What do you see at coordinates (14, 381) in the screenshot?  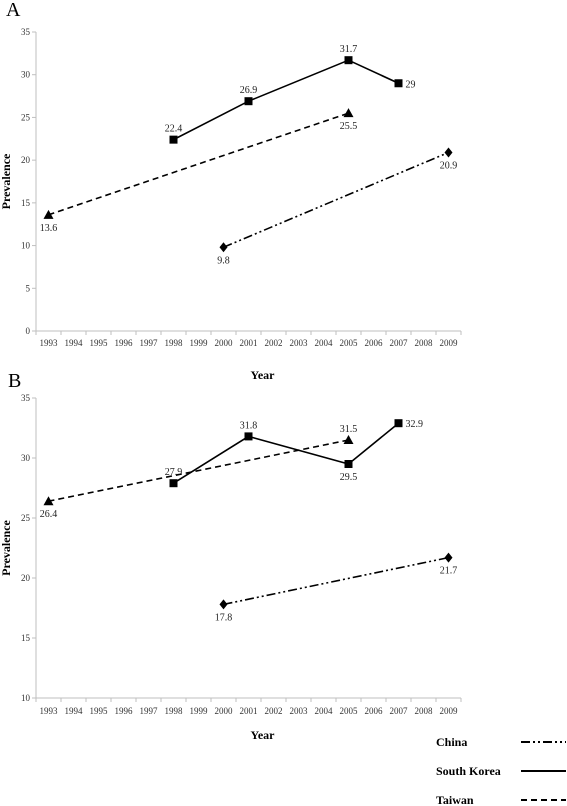 I see `panel-letter: B` at bounding box center [14, 381].